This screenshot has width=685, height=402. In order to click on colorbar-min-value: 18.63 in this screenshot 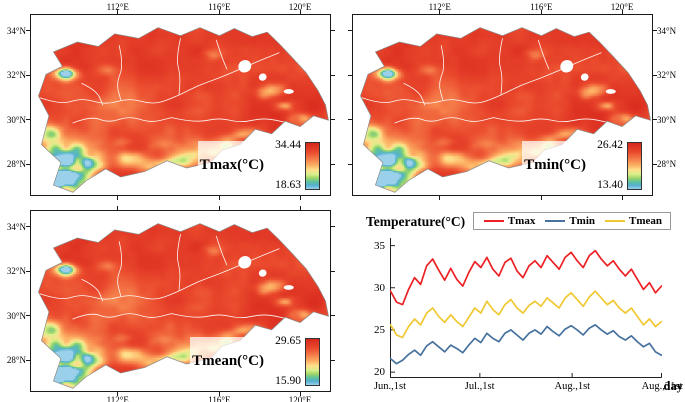, I will do `click(288, 185)`.